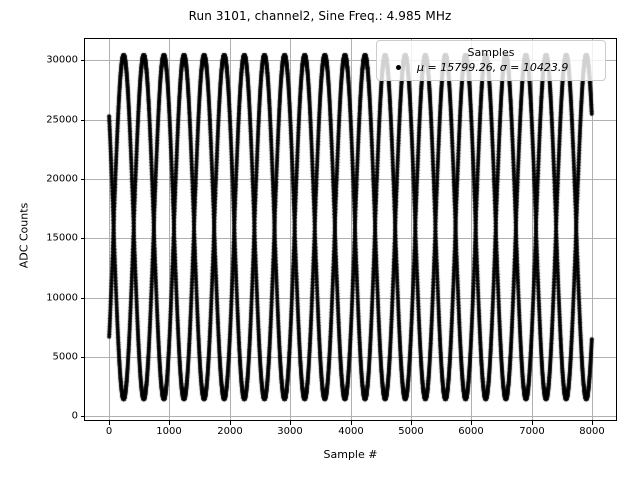 The width and height of the screenshot is (640, 480). What do you see at coordinates (62, 298) in the screenshot?
I see `y-tick-label: 10000` at bounding box center [62, 298].